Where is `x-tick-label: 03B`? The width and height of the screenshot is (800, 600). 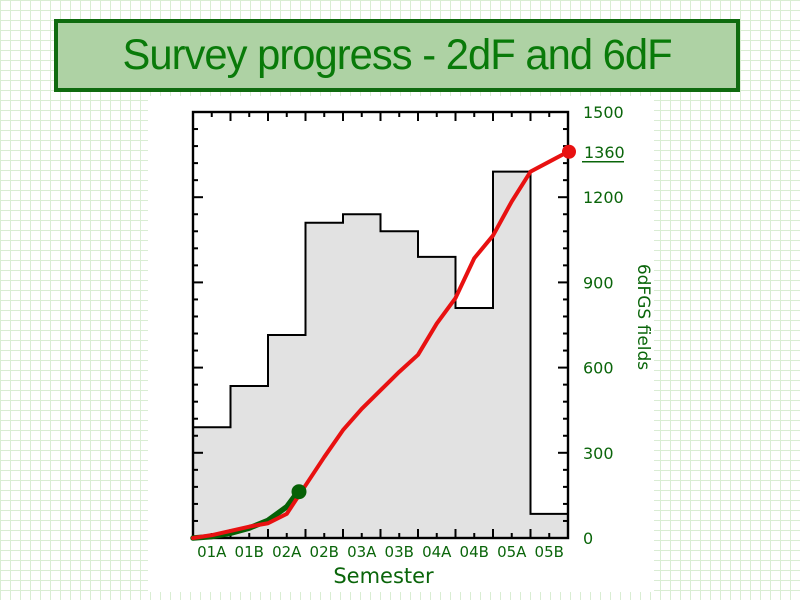 x-tick-label: 03B is located at coordinates (399, 552).